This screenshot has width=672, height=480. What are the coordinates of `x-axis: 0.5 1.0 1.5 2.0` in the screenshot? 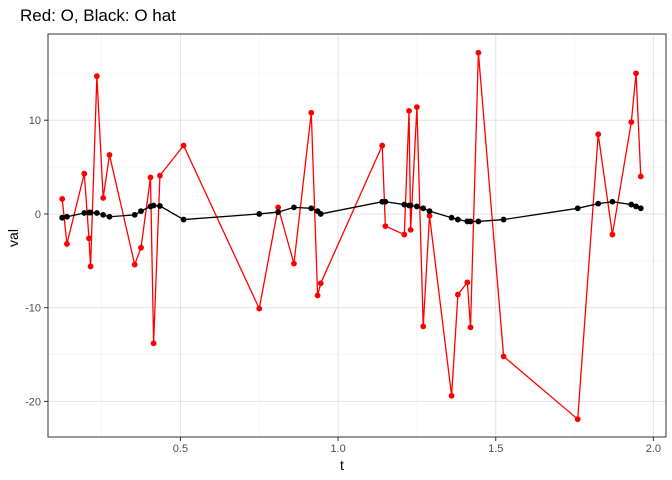 It's located at (417, 446).